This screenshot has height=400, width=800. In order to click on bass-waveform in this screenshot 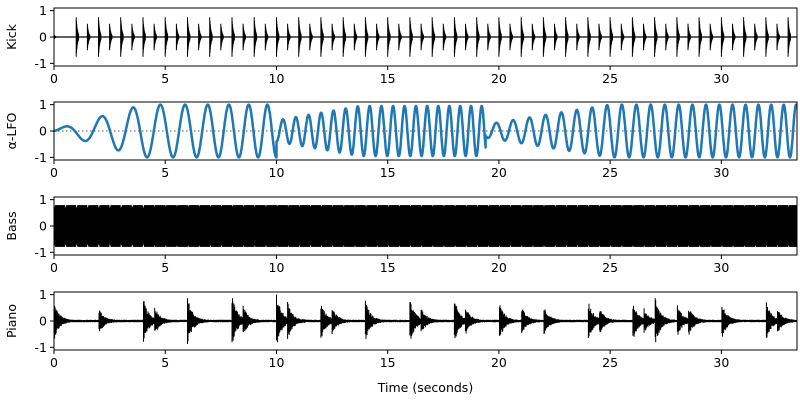, I will do `click(425, 226)`.